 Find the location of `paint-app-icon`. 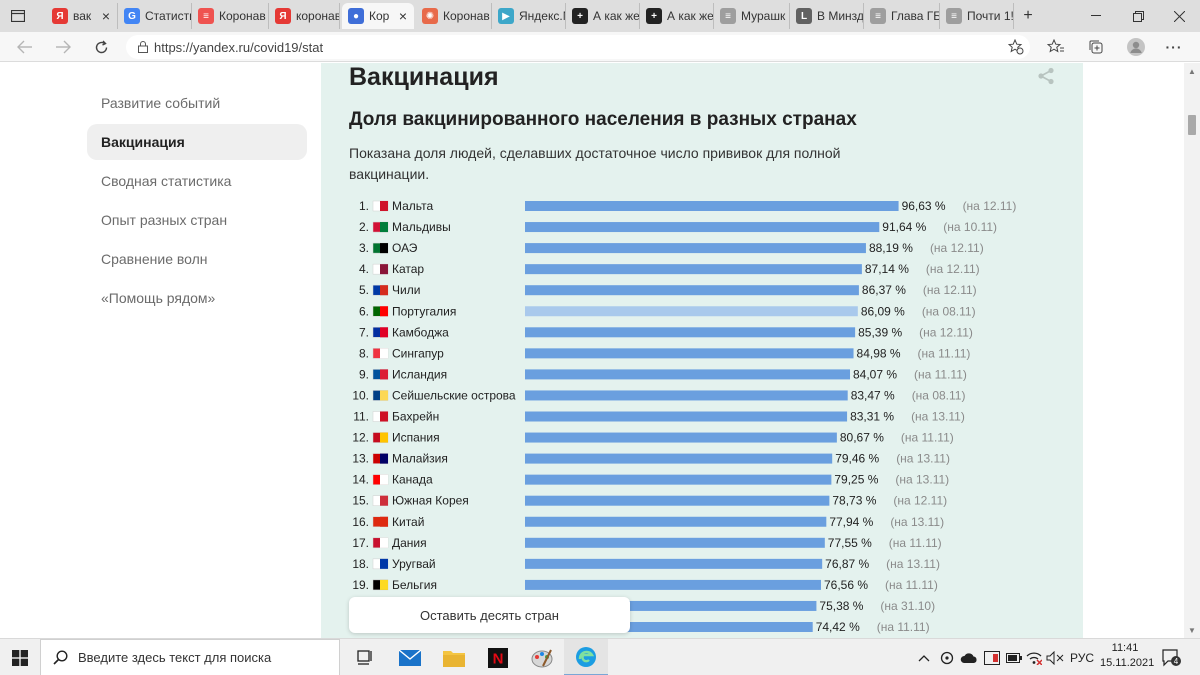

paint-app-icon is located at coordinates (542, 657).